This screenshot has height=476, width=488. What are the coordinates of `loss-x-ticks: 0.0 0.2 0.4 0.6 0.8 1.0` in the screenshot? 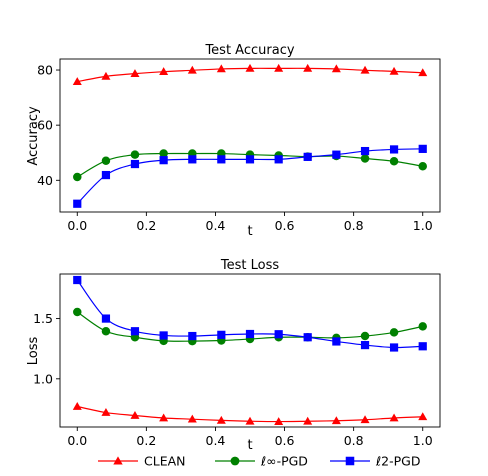 It's located at (250, 437).